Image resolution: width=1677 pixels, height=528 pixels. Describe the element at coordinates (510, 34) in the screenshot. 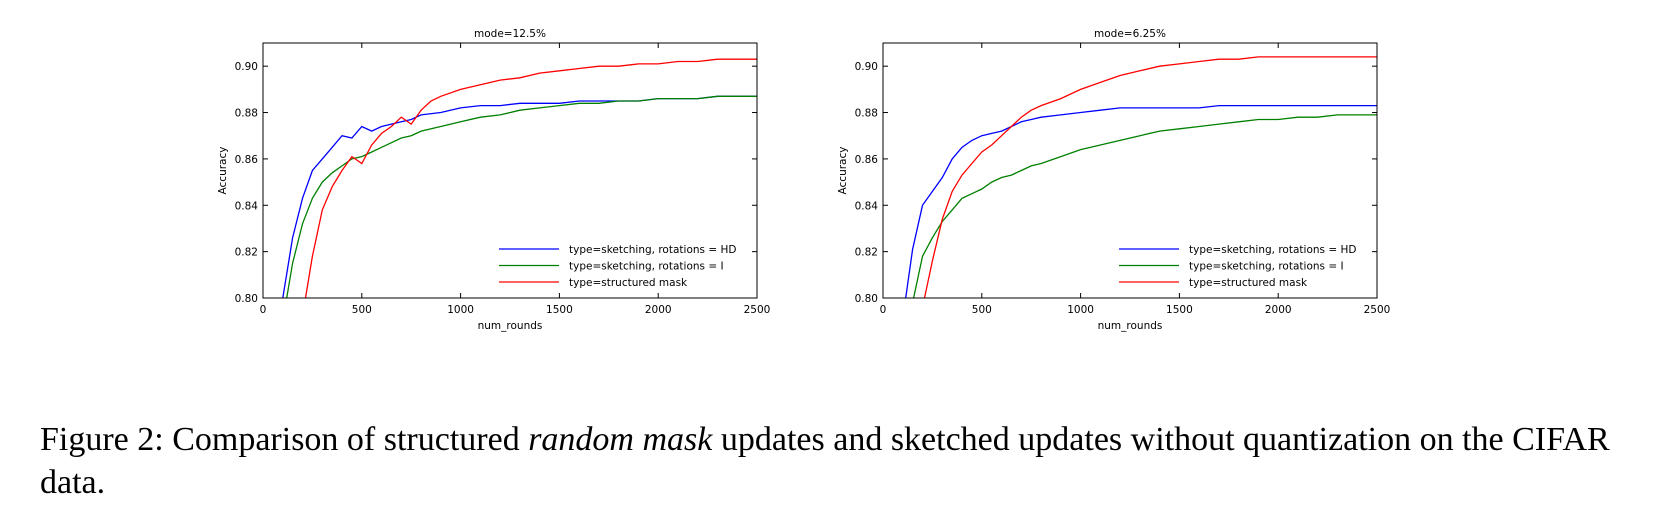

I see `chart-title: mode=12.5%` at that location.